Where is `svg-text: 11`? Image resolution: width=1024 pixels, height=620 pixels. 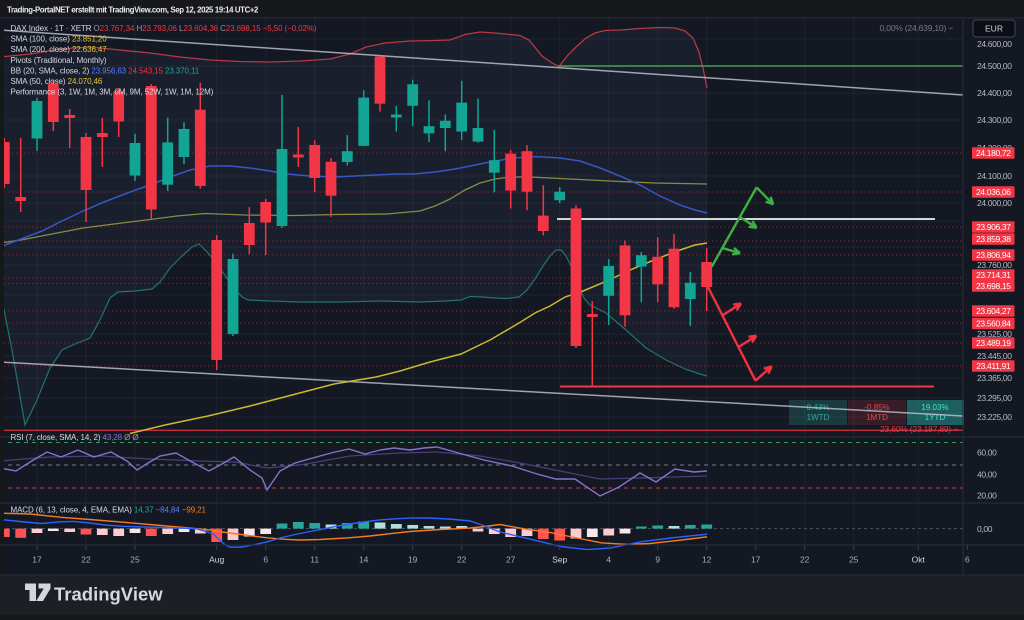
svg-text: 11 is located at coordinates (314, 560).